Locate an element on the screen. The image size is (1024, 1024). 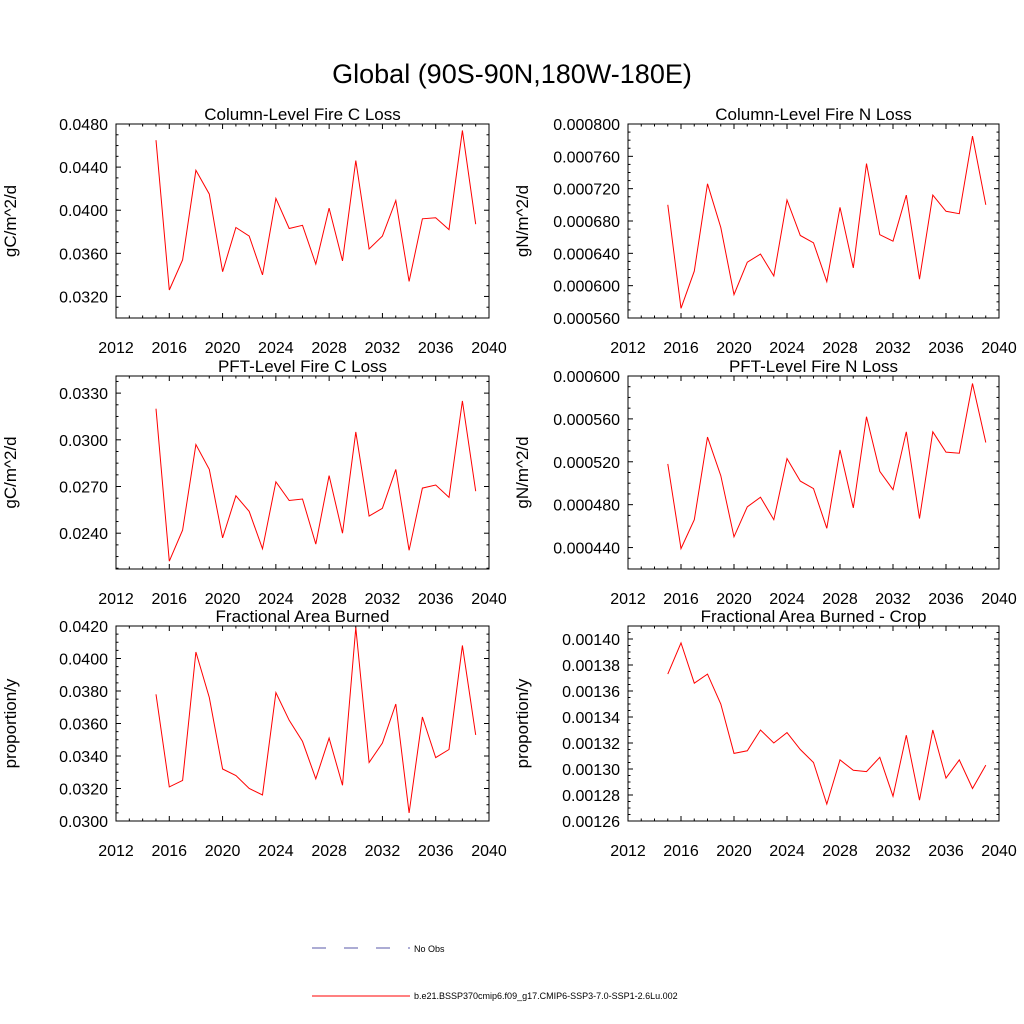
y-tick-label: 0.00136 is located at coordinates (591, 692).